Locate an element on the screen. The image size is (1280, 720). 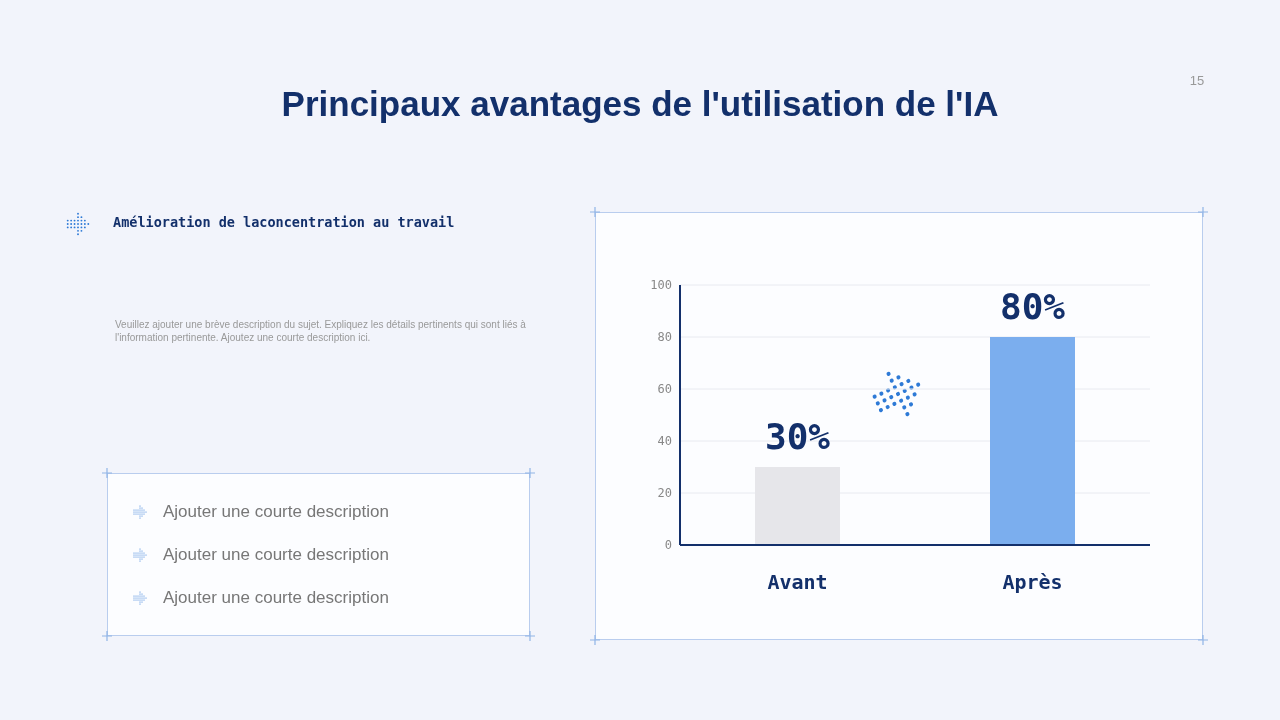
y-tick-label: 60 is located at coordinates (664, 389).